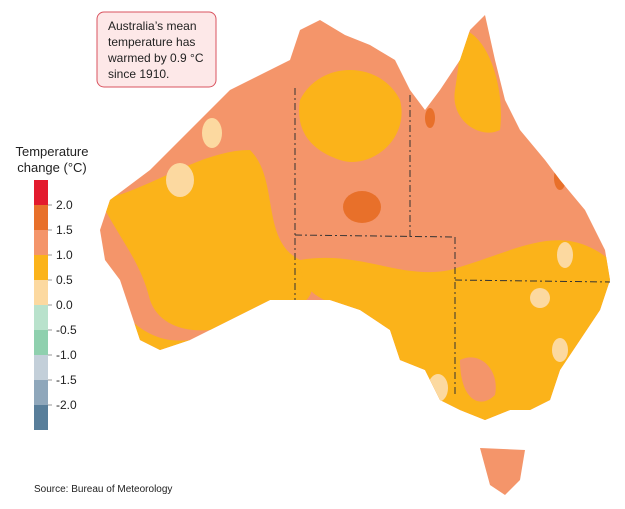  I want to click on legend-tick-label: -0.5, so click(66, 330).